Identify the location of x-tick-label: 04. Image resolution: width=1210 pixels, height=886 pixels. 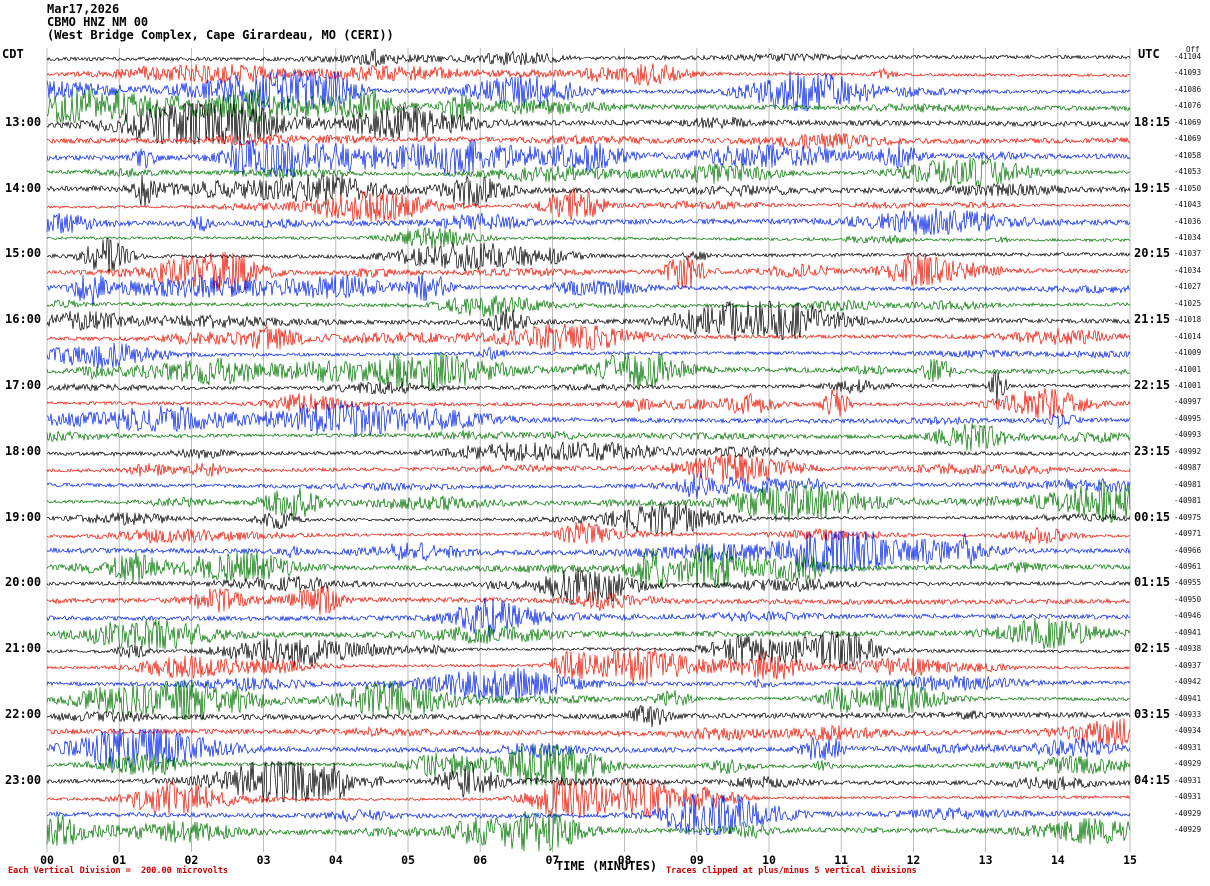
(335, 860).